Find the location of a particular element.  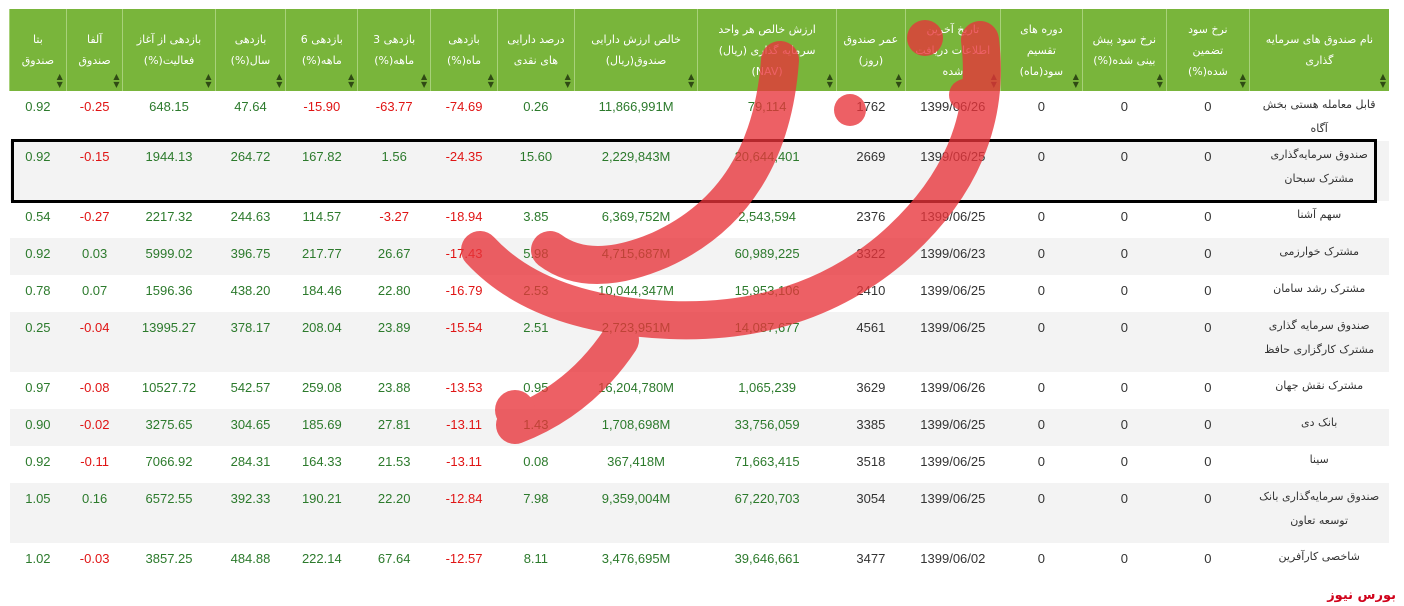

column-header-label: آلفا صندوق is located at coordinates (94, 50).